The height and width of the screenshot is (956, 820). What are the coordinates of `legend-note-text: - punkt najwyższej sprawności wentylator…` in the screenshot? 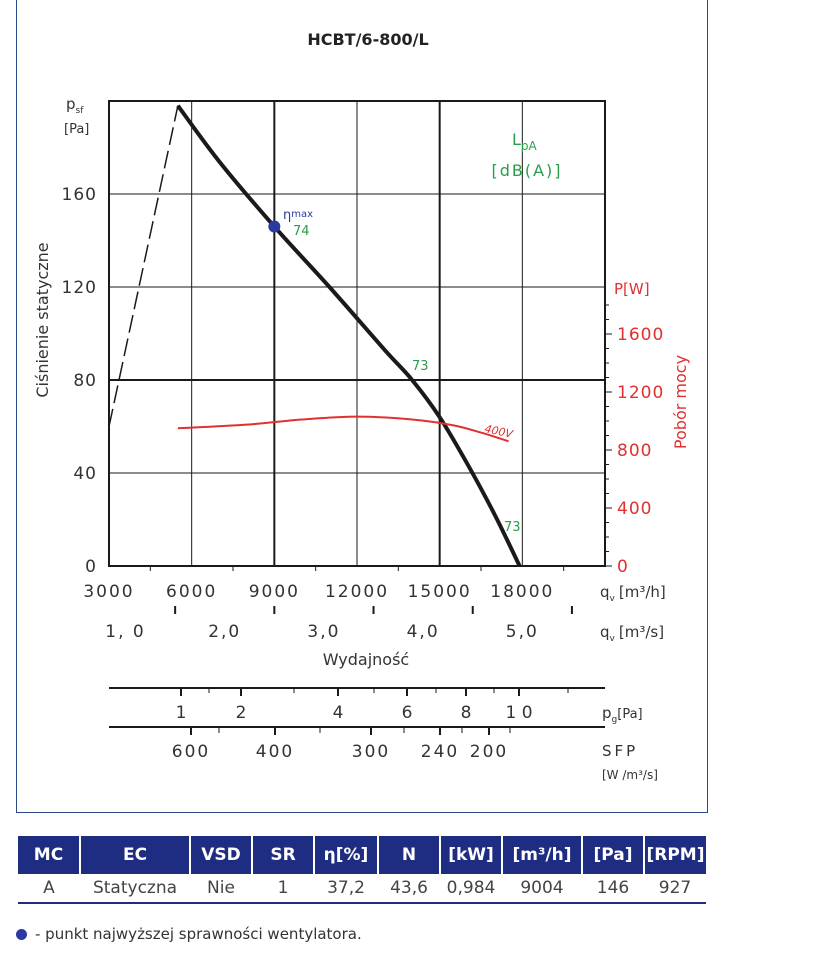 It's located at (198, 934).